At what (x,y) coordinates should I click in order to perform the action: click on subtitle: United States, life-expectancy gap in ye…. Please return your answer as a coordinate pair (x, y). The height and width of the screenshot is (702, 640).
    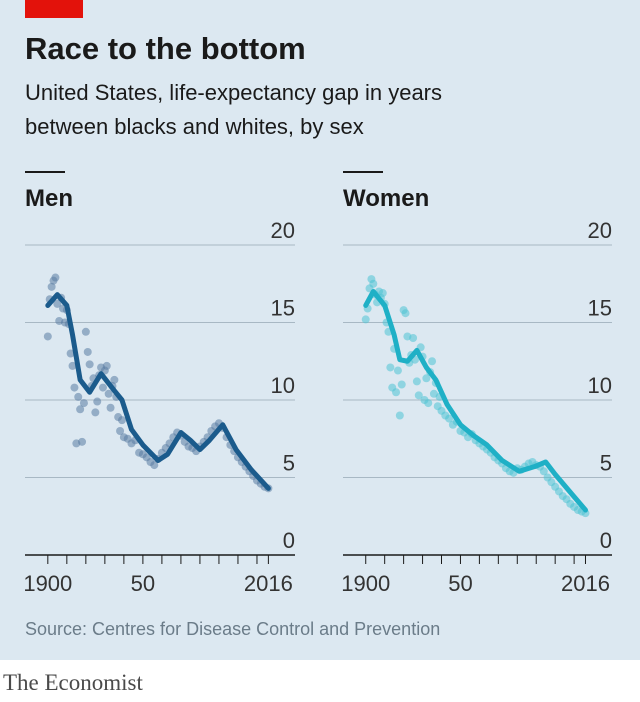
    Looking at the image, I should click on (233, 92).